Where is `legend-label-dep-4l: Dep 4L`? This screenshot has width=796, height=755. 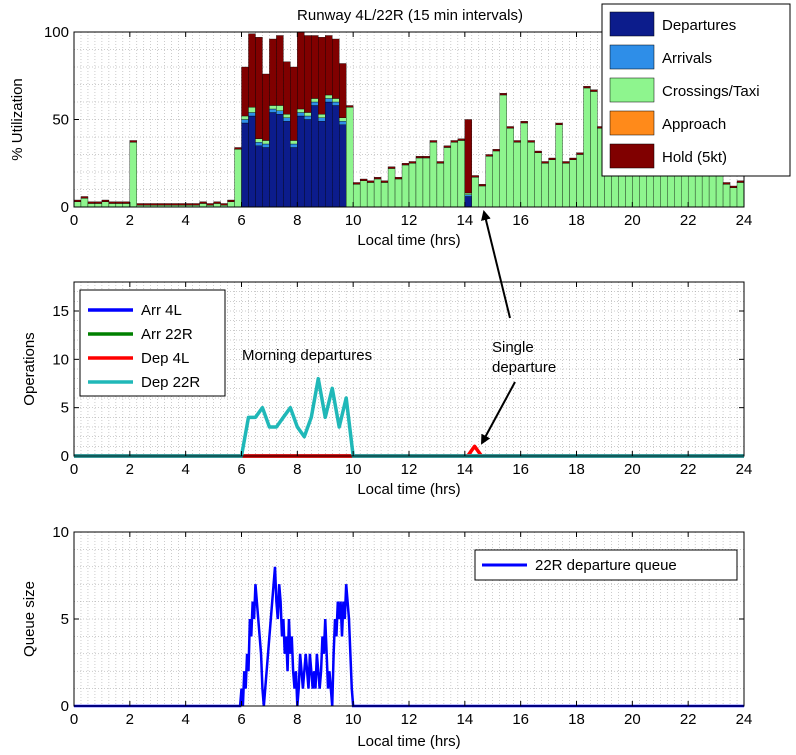 legend-label-dep-4l: Dep 4L is located at coordinates (165, 358).